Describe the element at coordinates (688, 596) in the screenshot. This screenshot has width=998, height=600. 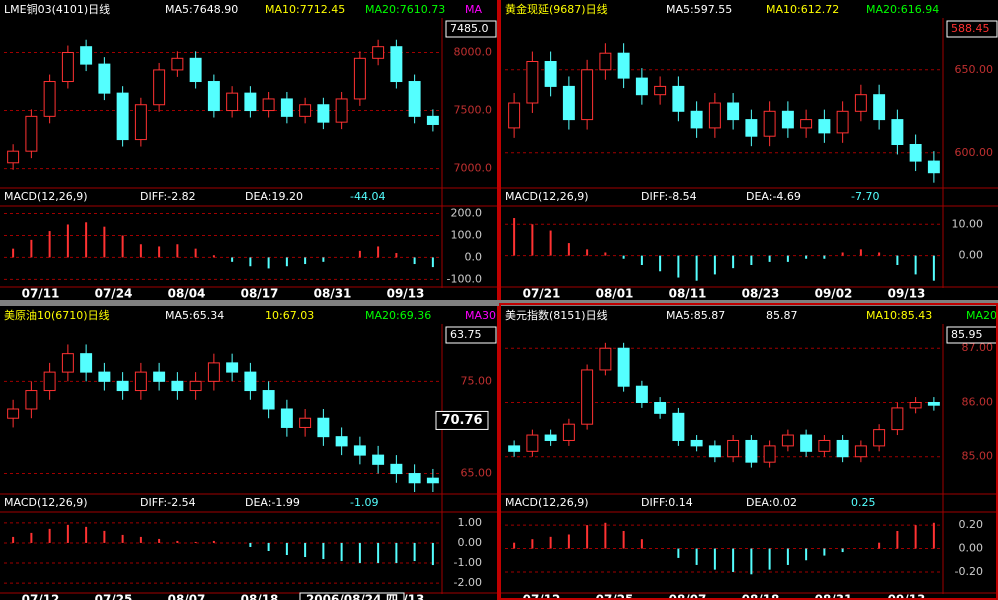
I see `x-tick-label: 08/07` at that location.